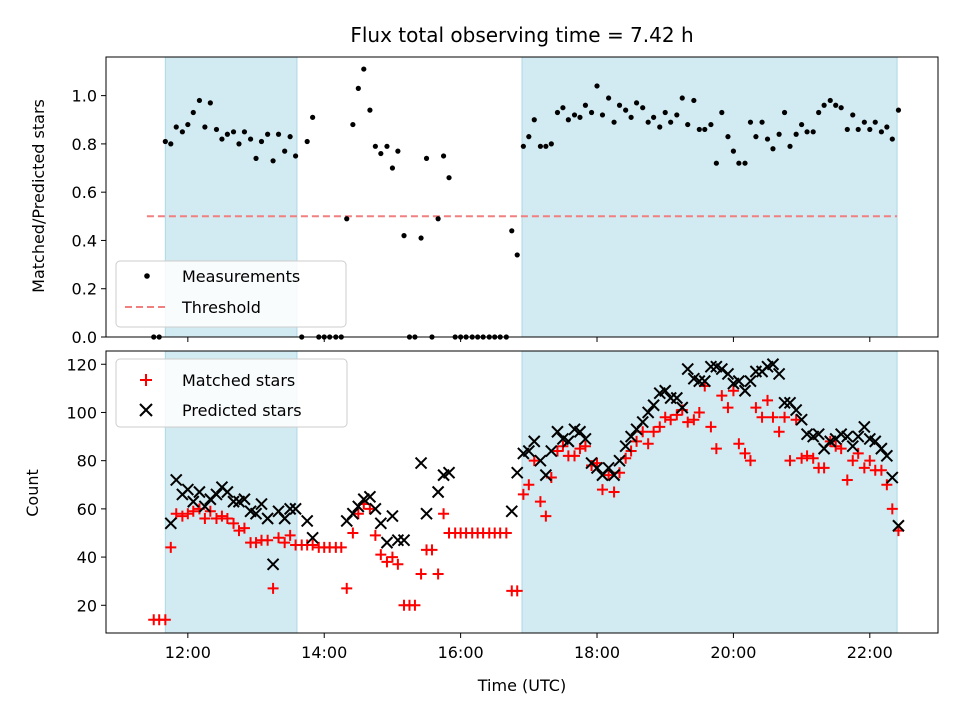  Describe the element at coordinates (87, 509) in the screenshot. I see `bottom-y-tick-label-2: 60` at that location.